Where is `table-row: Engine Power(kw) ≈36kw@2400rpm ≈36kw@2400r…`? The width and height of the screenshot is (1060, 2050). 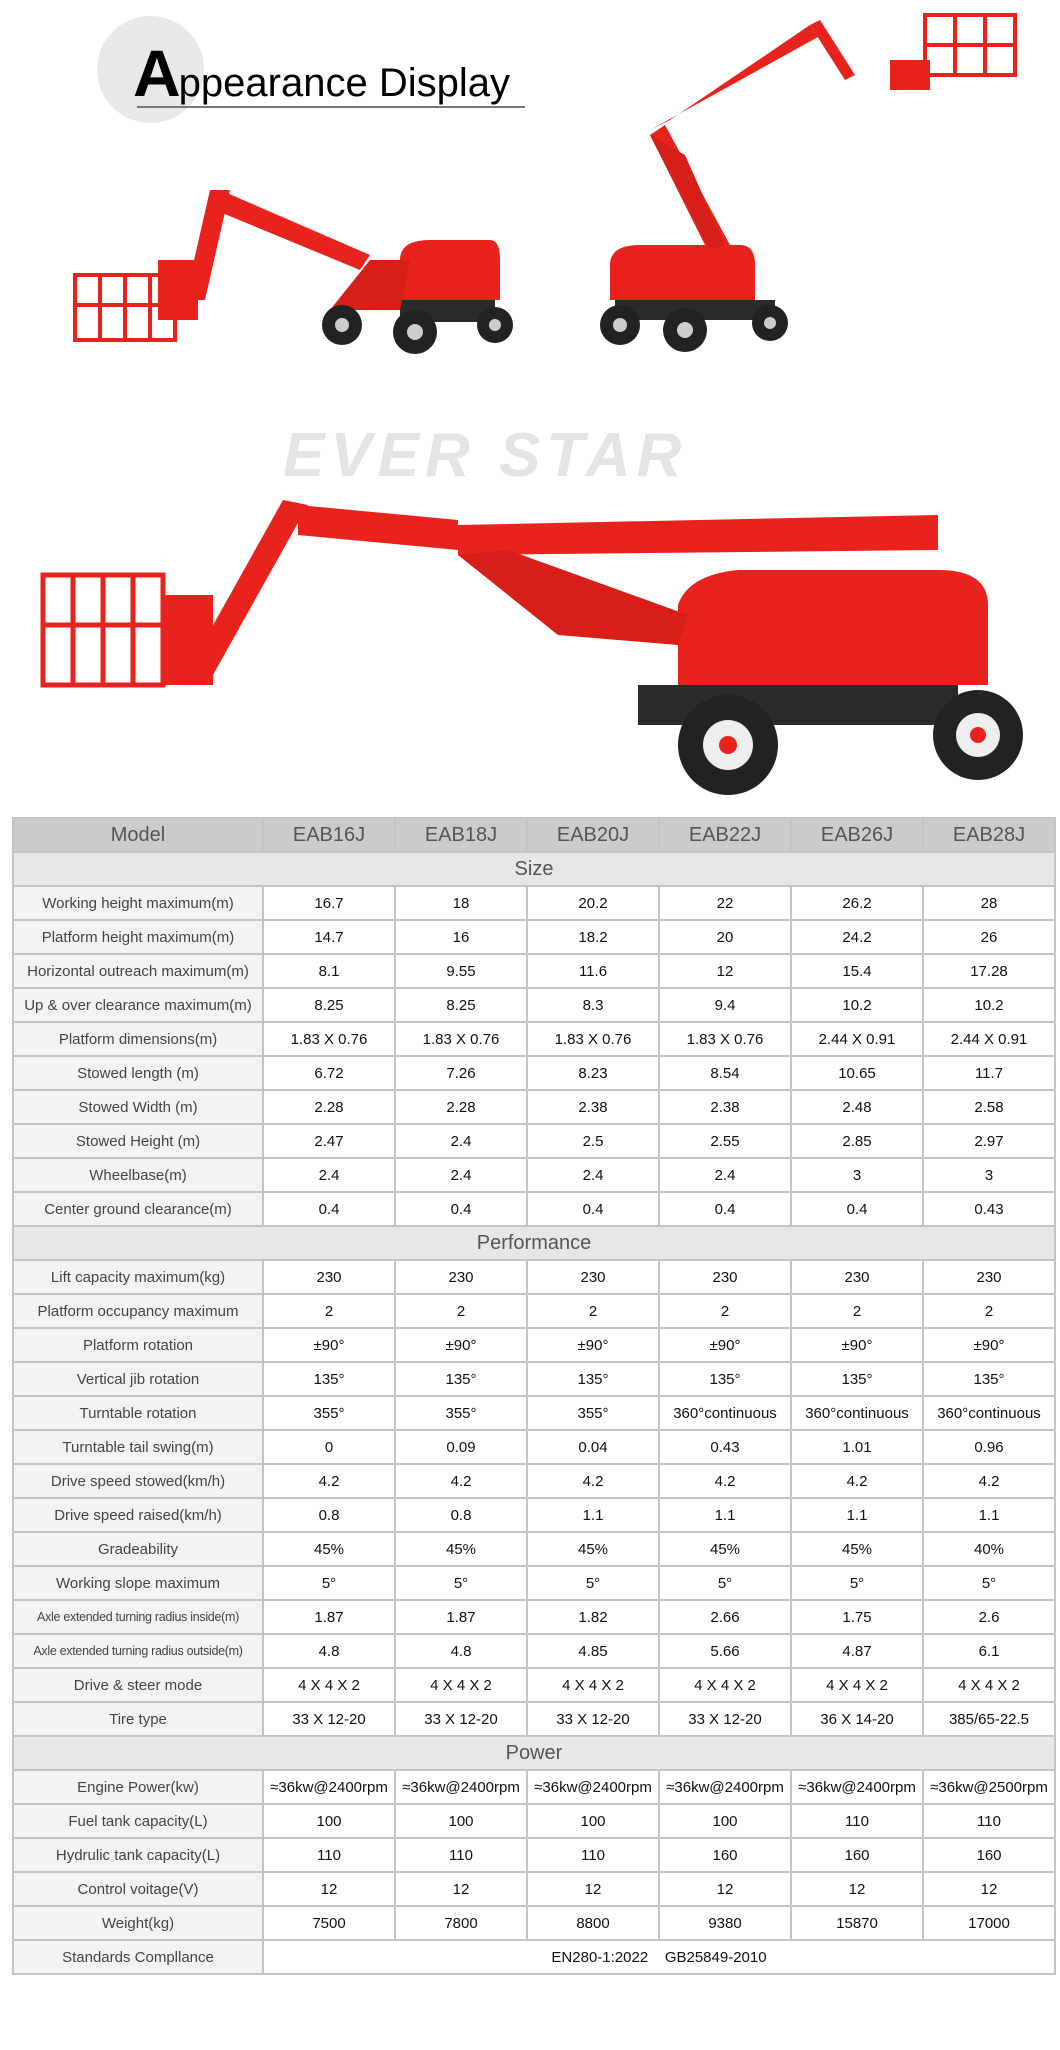
table-row: Engine Power(kw) ≈36kw@2400rpm ≈36kw@2400r… is located at coordinates (534, 1787).